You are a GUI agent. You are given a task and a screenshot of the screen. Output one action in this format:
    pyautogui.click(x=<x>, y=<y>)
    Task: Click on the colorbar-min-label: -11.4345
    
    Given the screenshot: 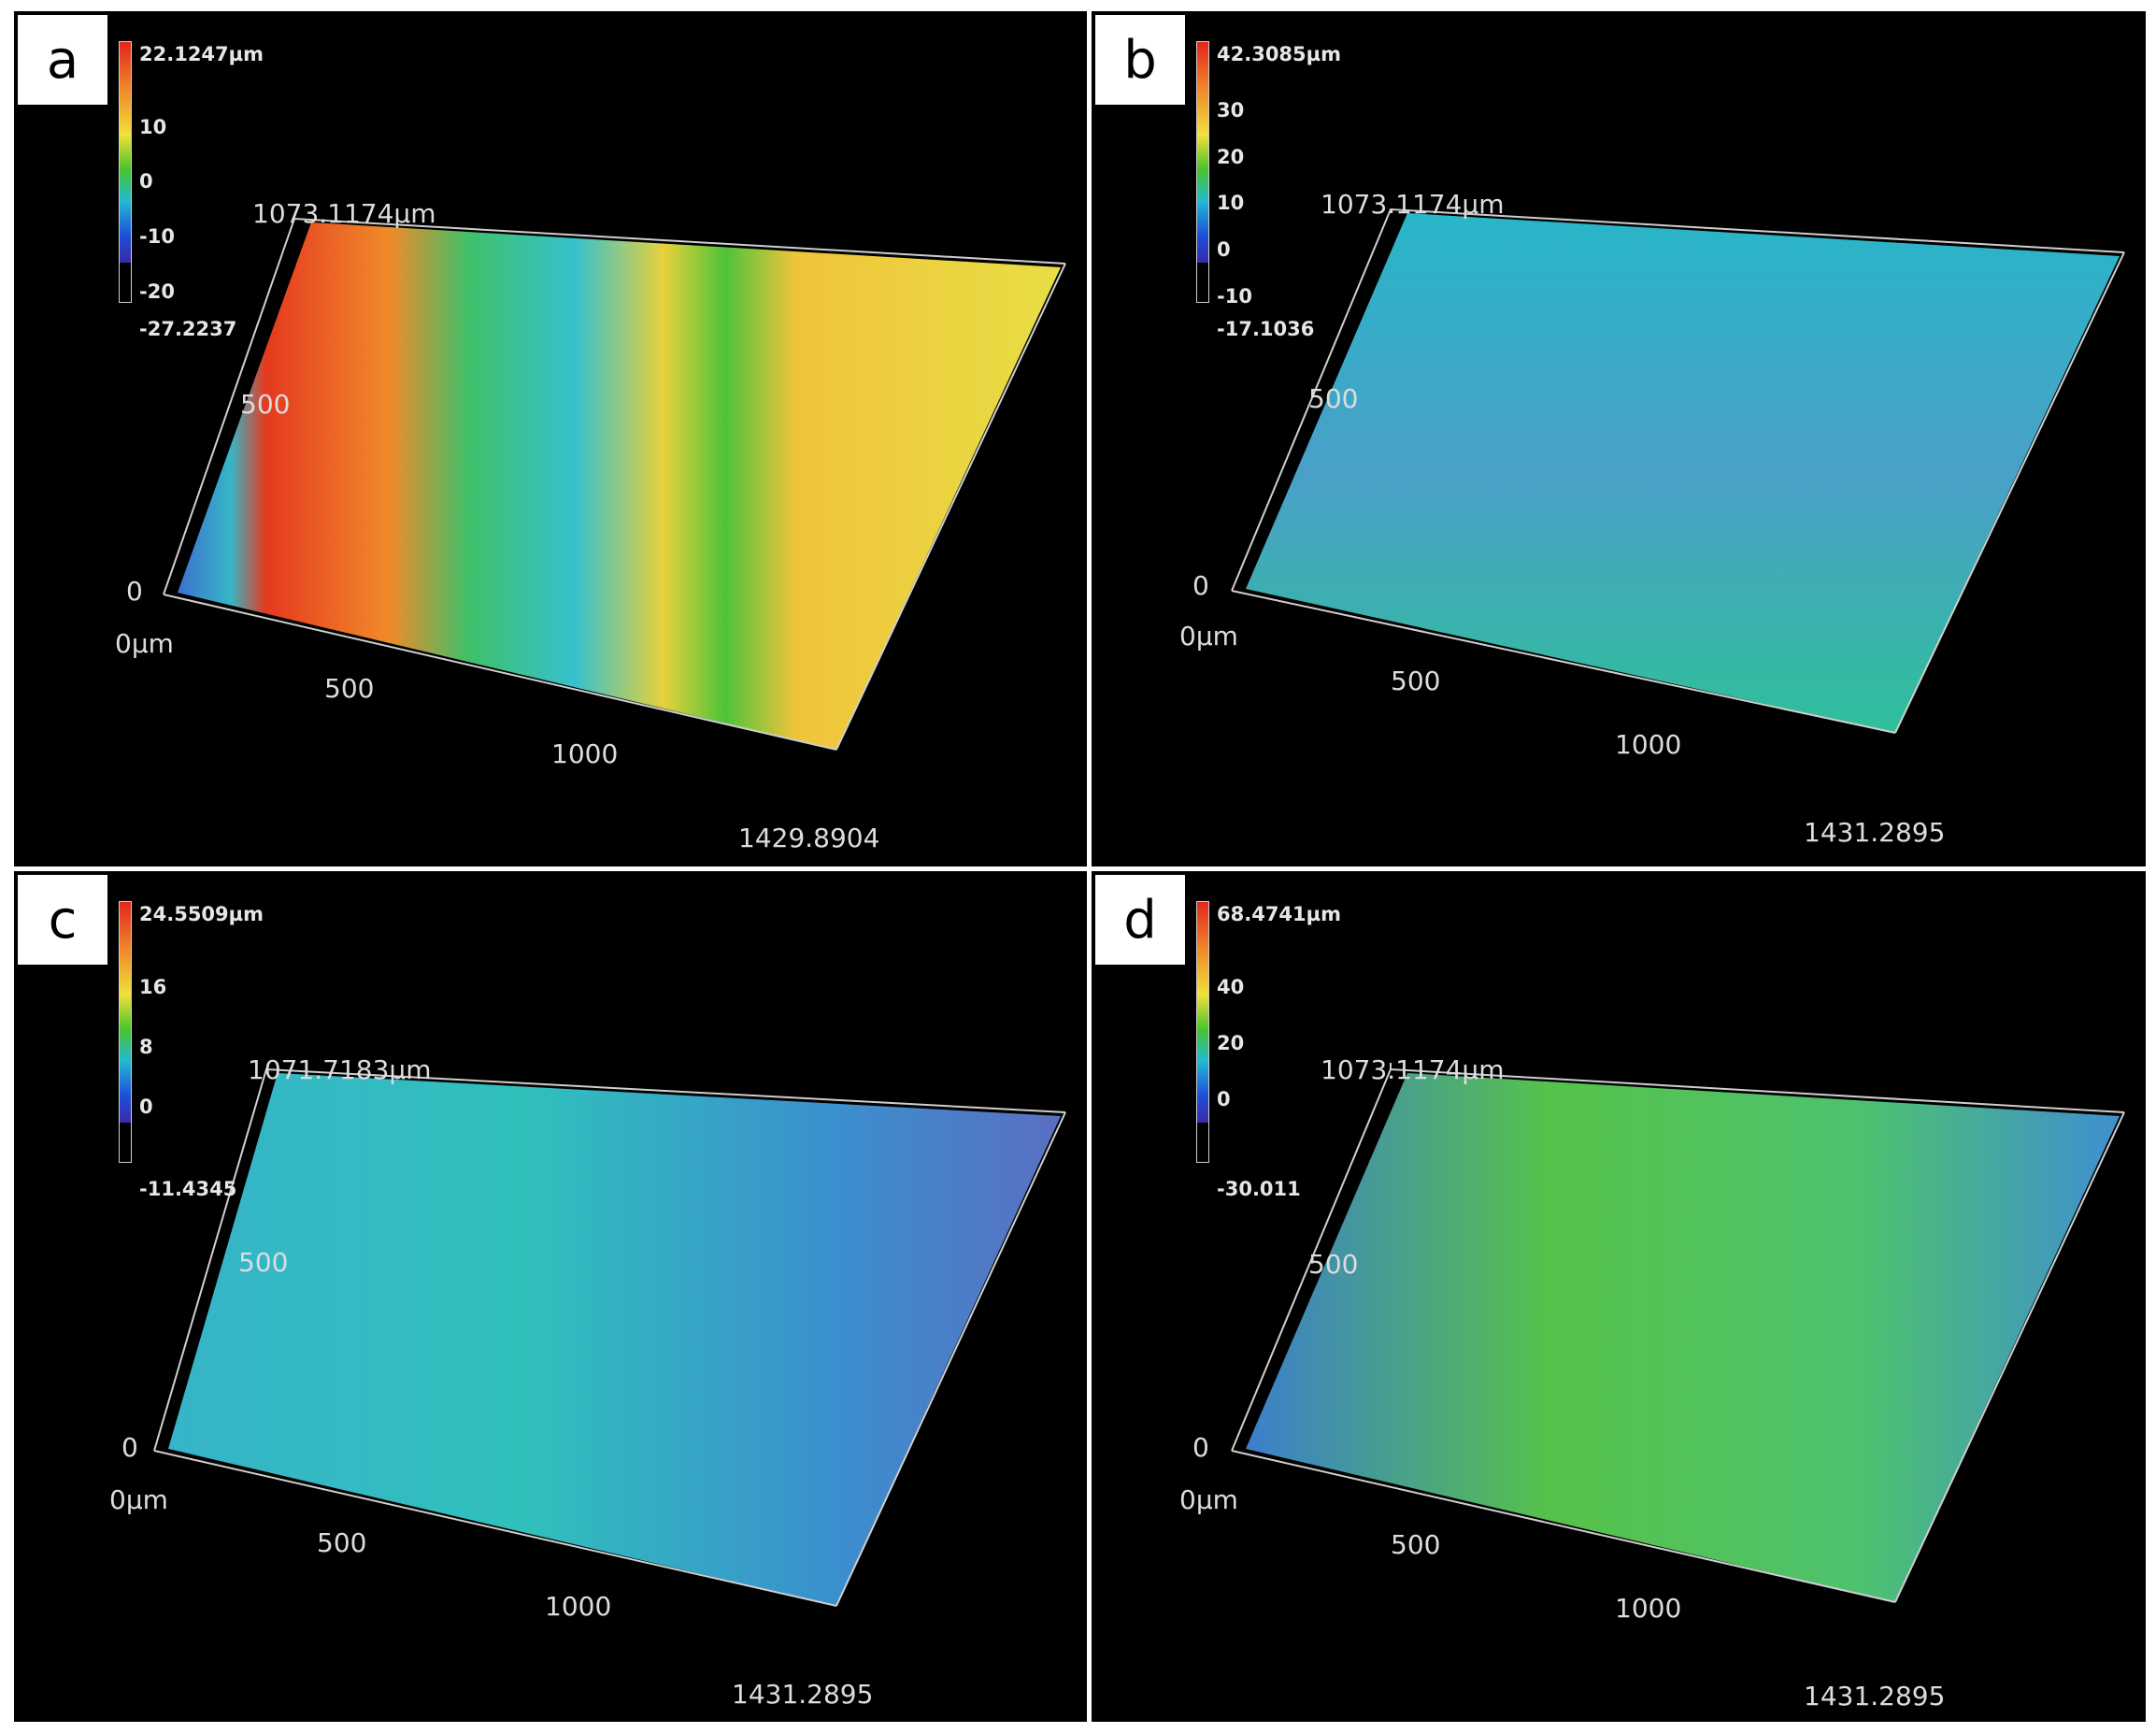 What is the action you would take?
    pyautogui.click(x=188, y=1189)
    